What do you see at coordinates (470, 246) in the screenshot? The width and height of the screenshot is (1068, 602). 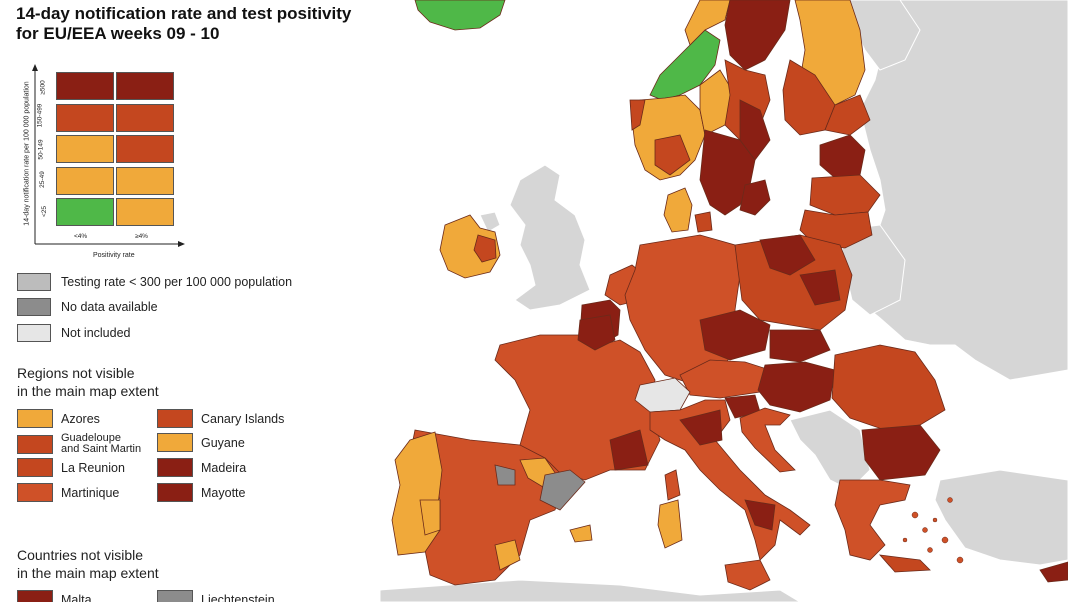 I see `ireland` at bounding box center [470, 246].